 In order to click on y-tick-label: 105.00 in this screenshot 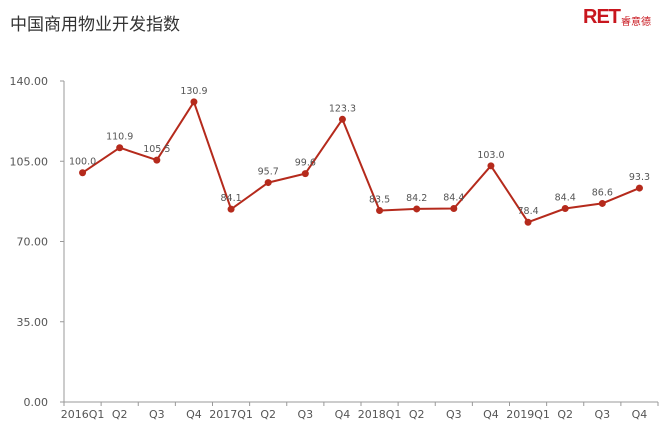, I will do `click(29, 161)`.